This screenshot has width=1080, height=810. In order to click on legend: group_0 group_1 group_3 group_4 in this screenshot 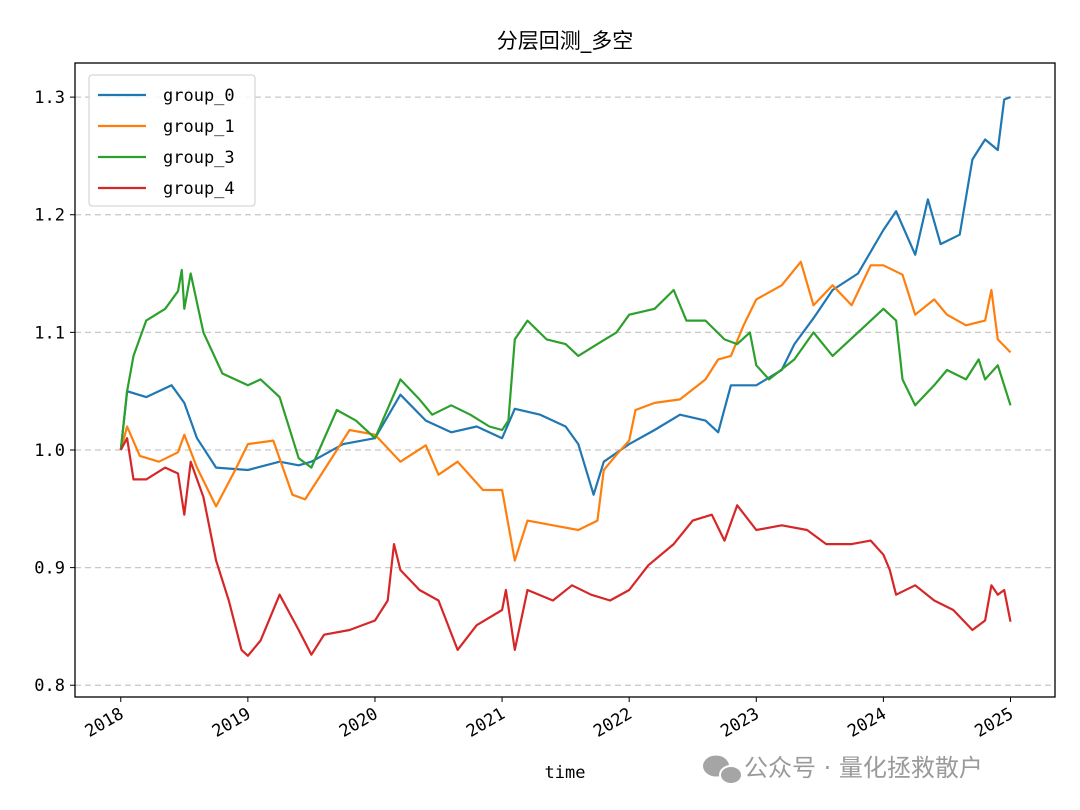, I will do `click(172, 140)`.